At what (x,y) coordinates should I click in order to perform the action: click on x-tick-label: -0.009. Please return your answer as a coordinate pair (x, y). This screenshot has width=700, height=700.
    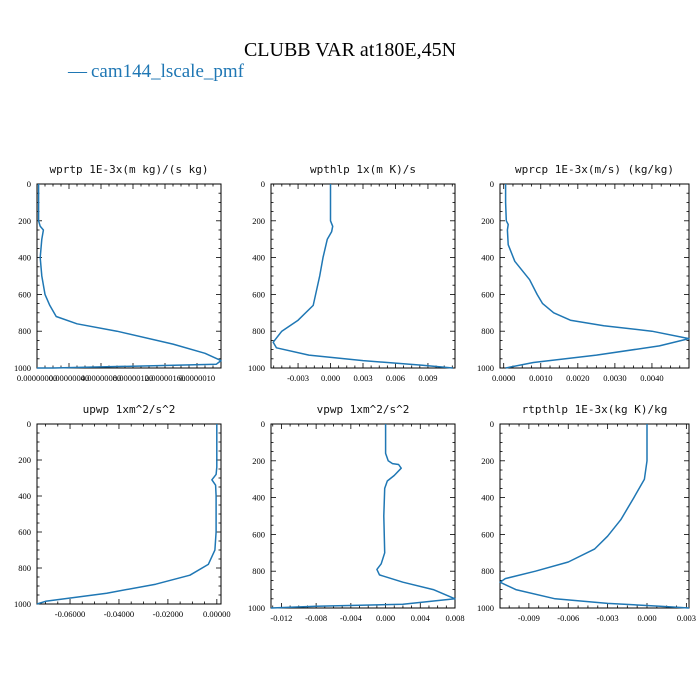
    Looking at the image, I should click on (529, 618).